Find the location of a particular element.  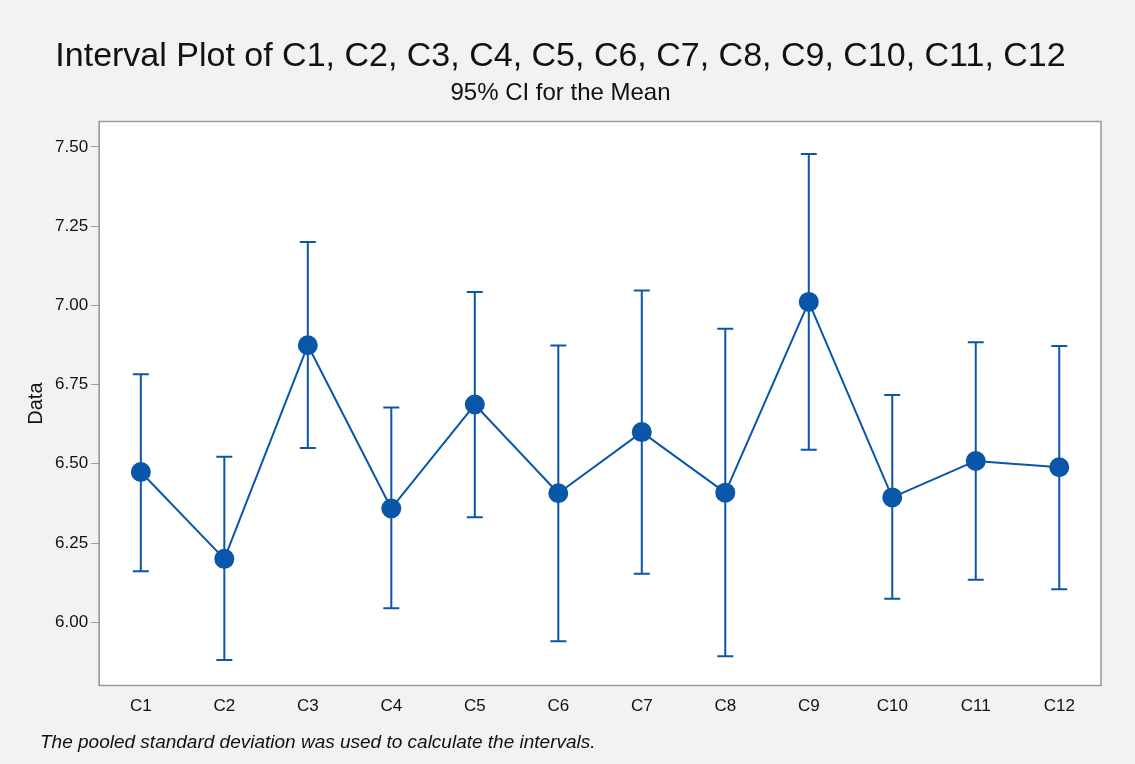

y-tick-label: 7.50 is located at coordinates (71, 146).